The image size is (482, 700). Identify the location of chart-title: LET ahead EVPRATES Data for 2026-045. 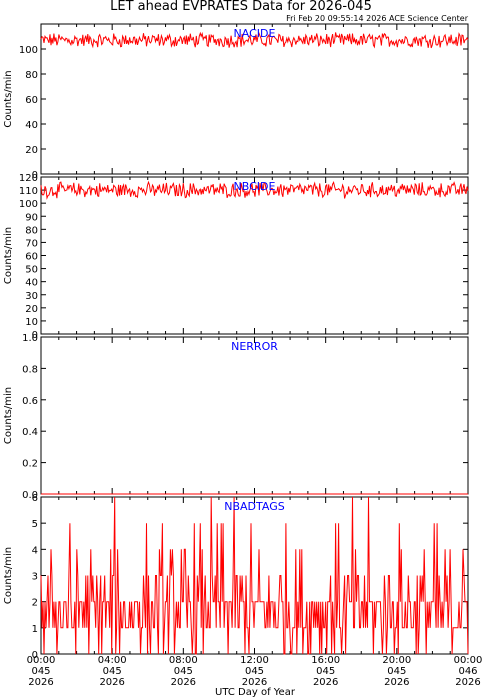
(241, 7).